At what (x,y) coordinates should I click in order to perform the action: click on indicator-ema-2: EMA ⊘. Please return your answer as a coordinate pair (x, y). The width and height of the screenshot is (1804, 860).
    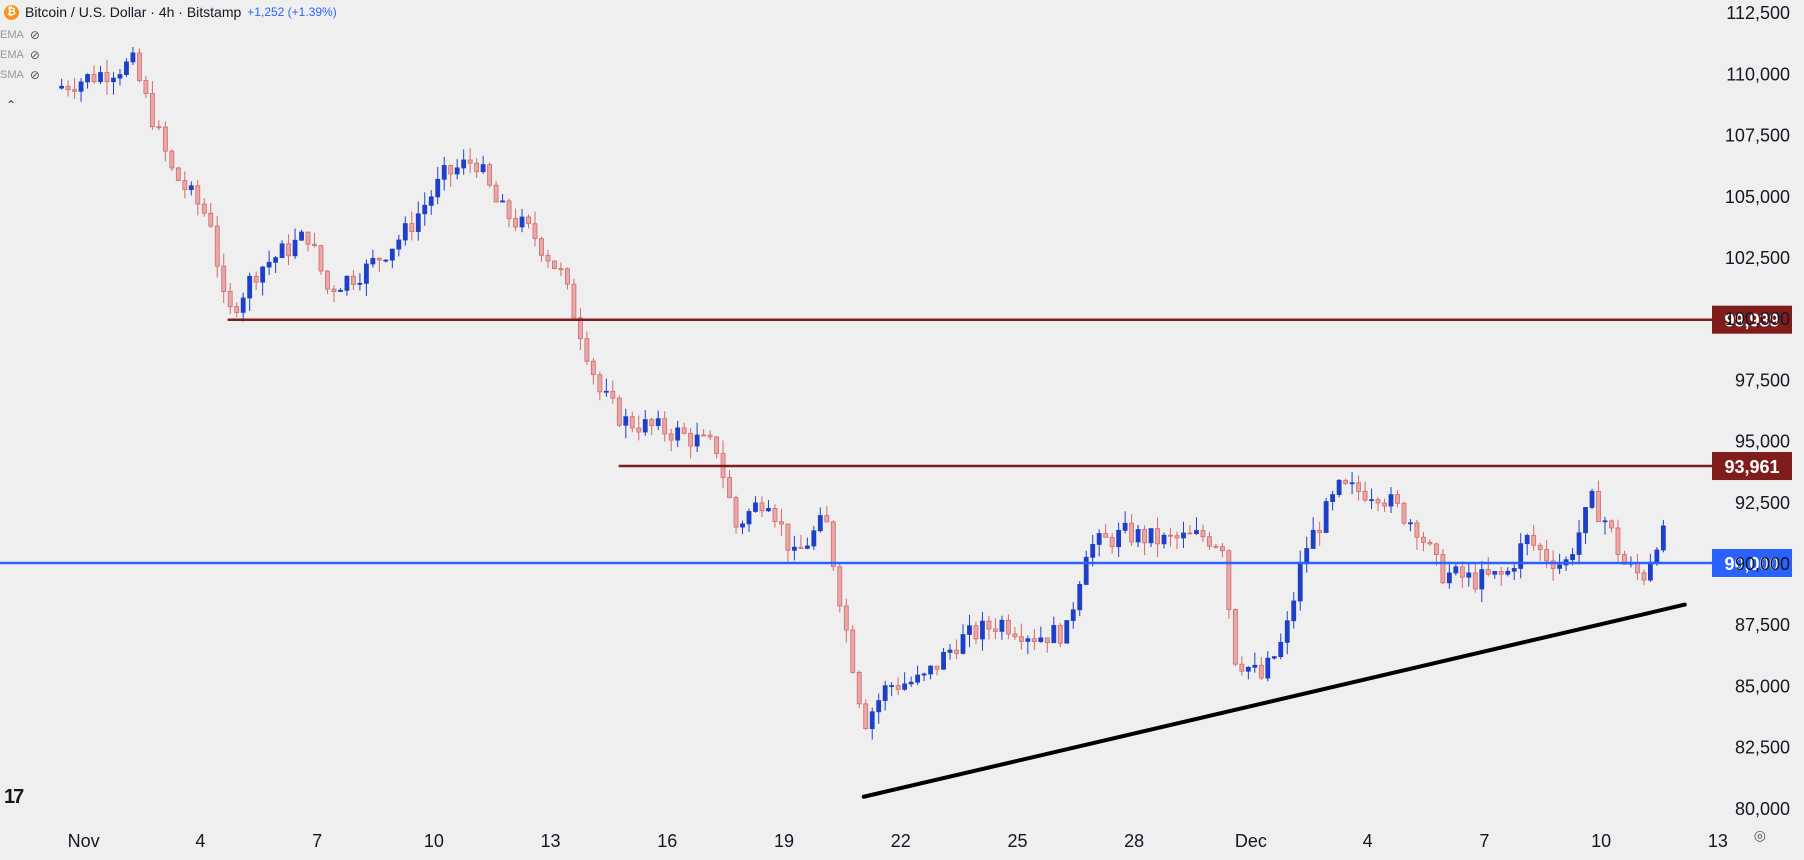
    Looking at the image, I should click on (20, 55).